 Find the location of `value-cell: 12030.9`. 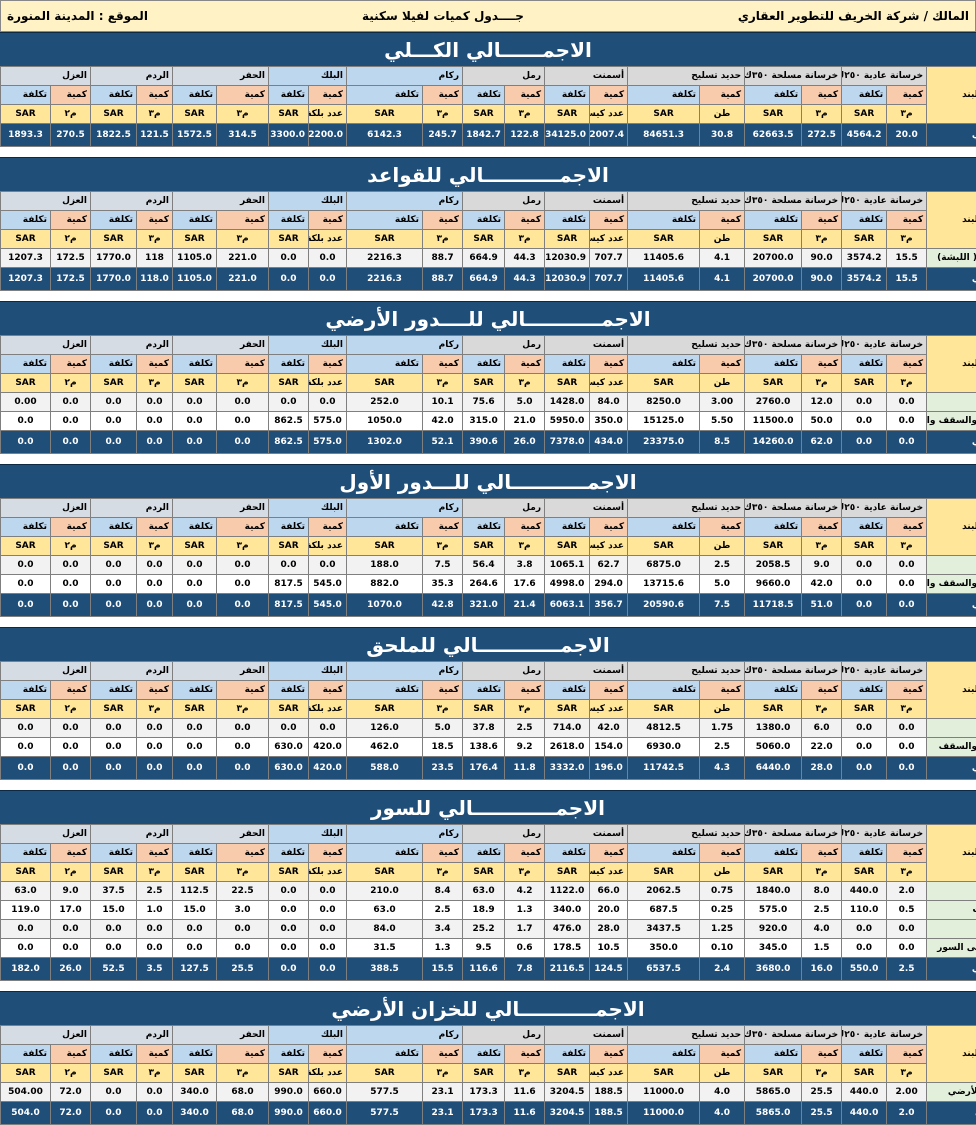

value-cell: 12030.9 is located at coordinates (567, 258).